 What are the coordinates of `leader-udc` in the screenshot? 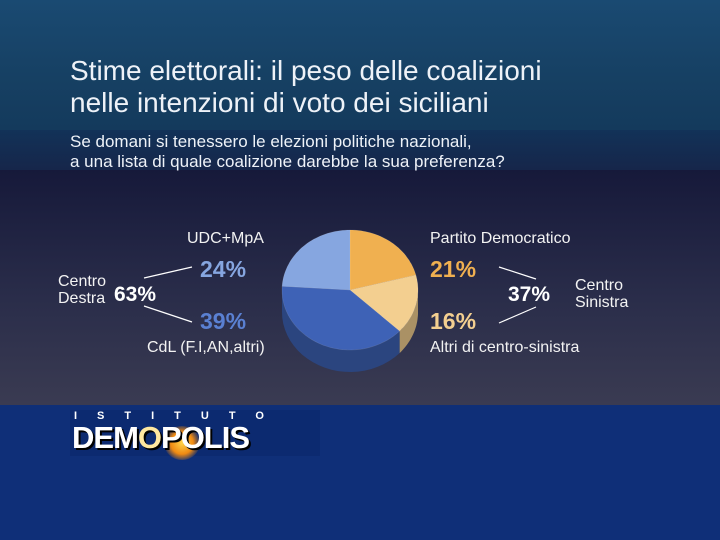 It's located at (168, 272).